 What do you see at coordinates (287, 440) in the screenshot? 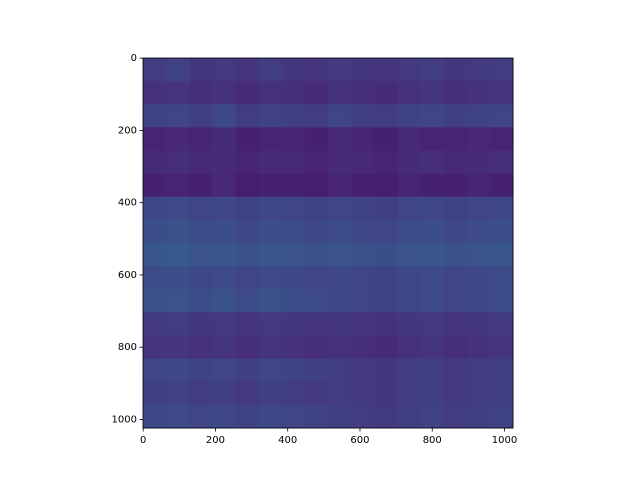
I see `x-tick-label: 400` at bounding box center [287, 440].